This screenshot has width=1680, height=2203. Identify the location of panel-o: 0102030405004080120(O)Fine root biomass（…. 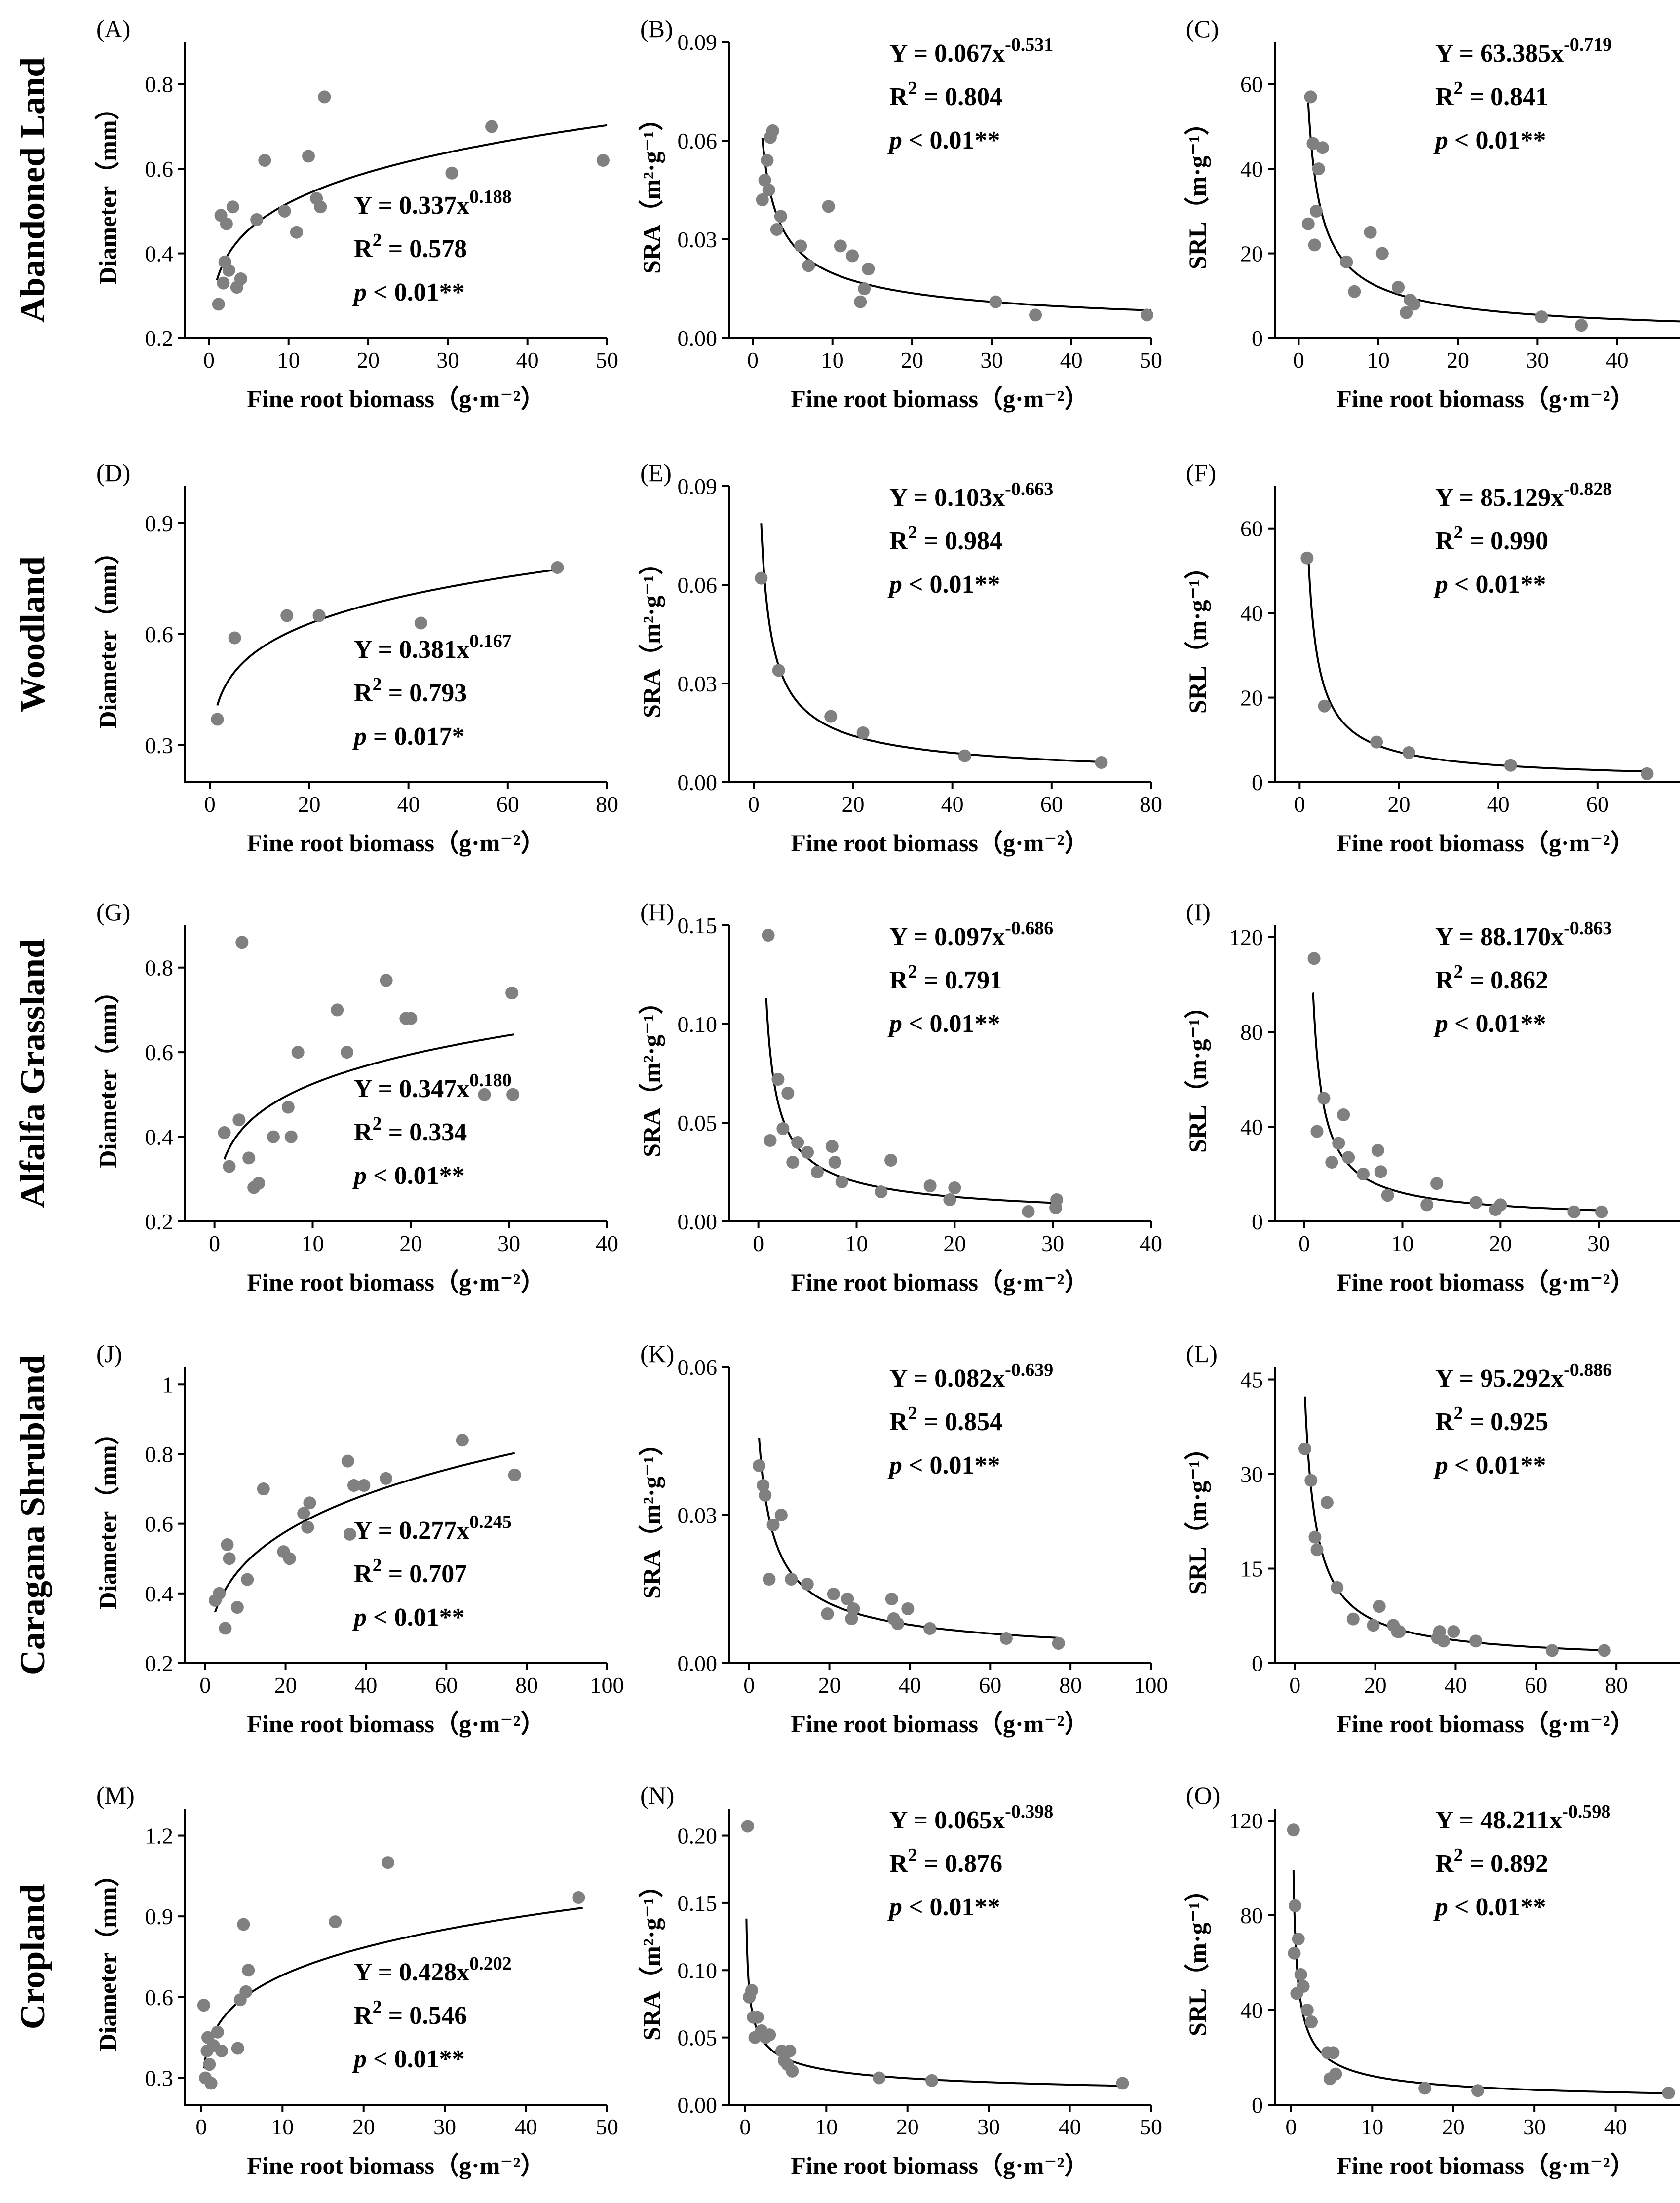
(1432, 1980).